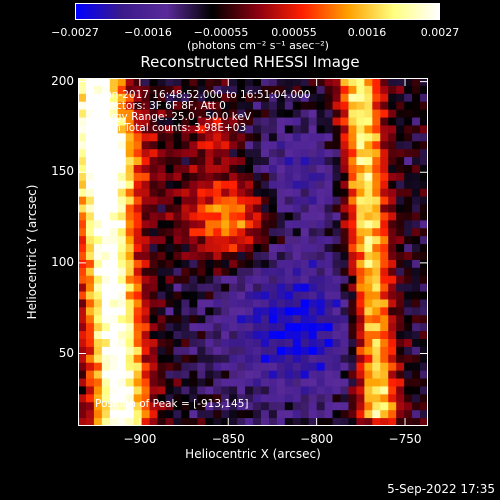  I want to click on y-tick-label: 100, so click(62, 261).